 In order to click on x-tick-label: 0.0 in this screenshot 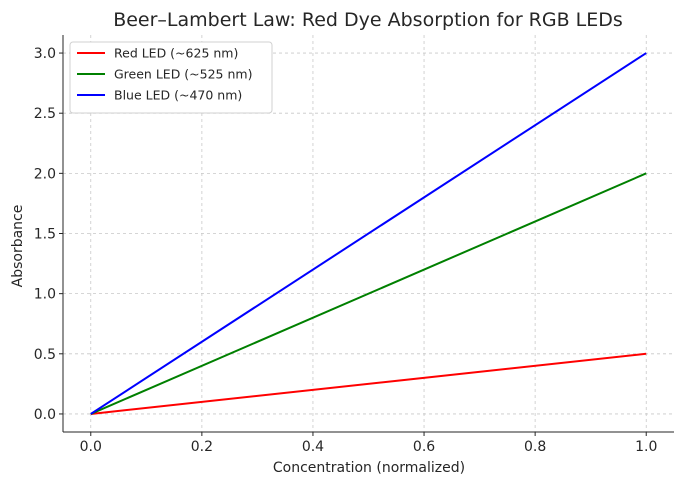, I will do `click(91, 447)`.